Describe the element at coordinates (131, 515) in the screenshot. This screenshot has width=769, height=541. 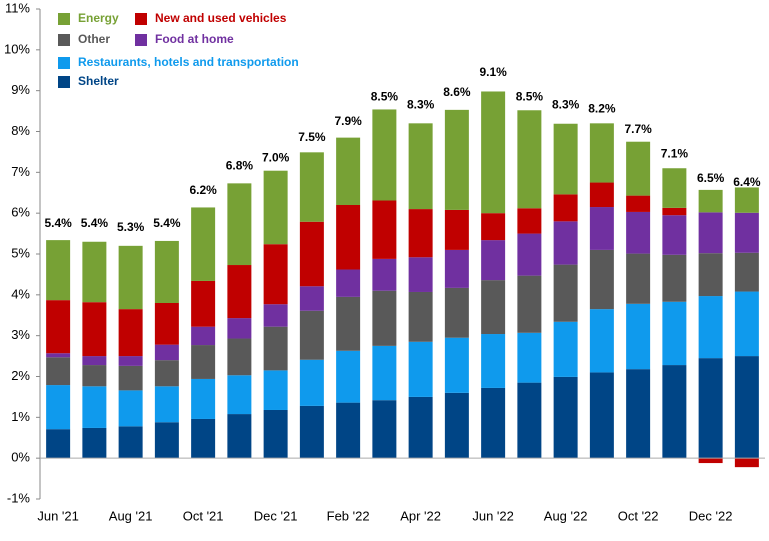
I see `x-tick-label: Aug '21` at that location.